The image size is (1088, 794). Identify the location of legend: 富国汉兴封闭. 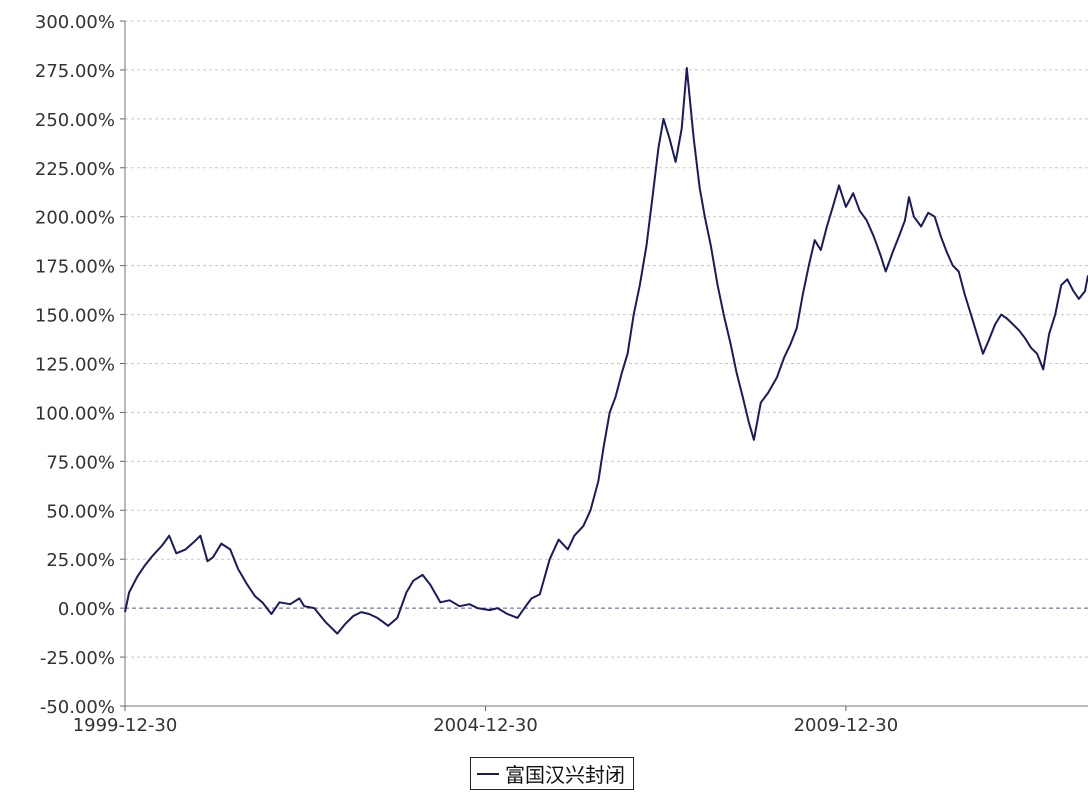
(552, 773).